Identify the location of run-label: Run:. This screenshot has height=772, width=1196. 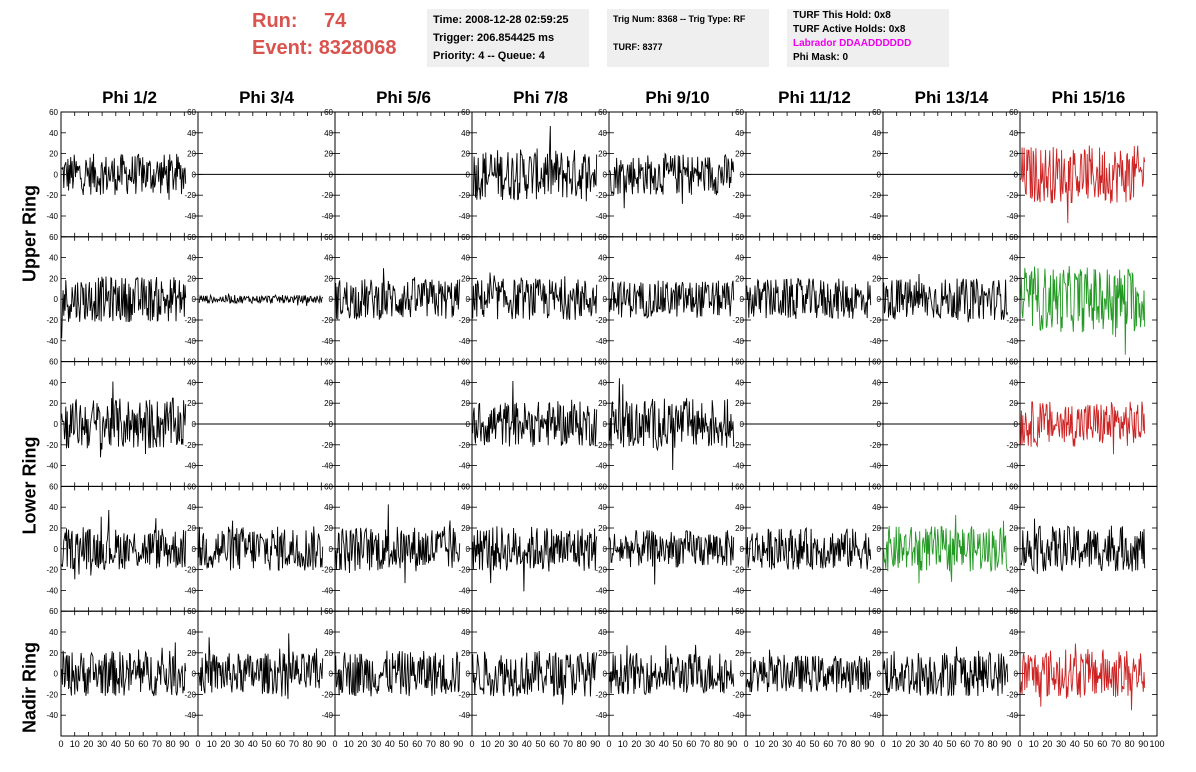
(275, 21).